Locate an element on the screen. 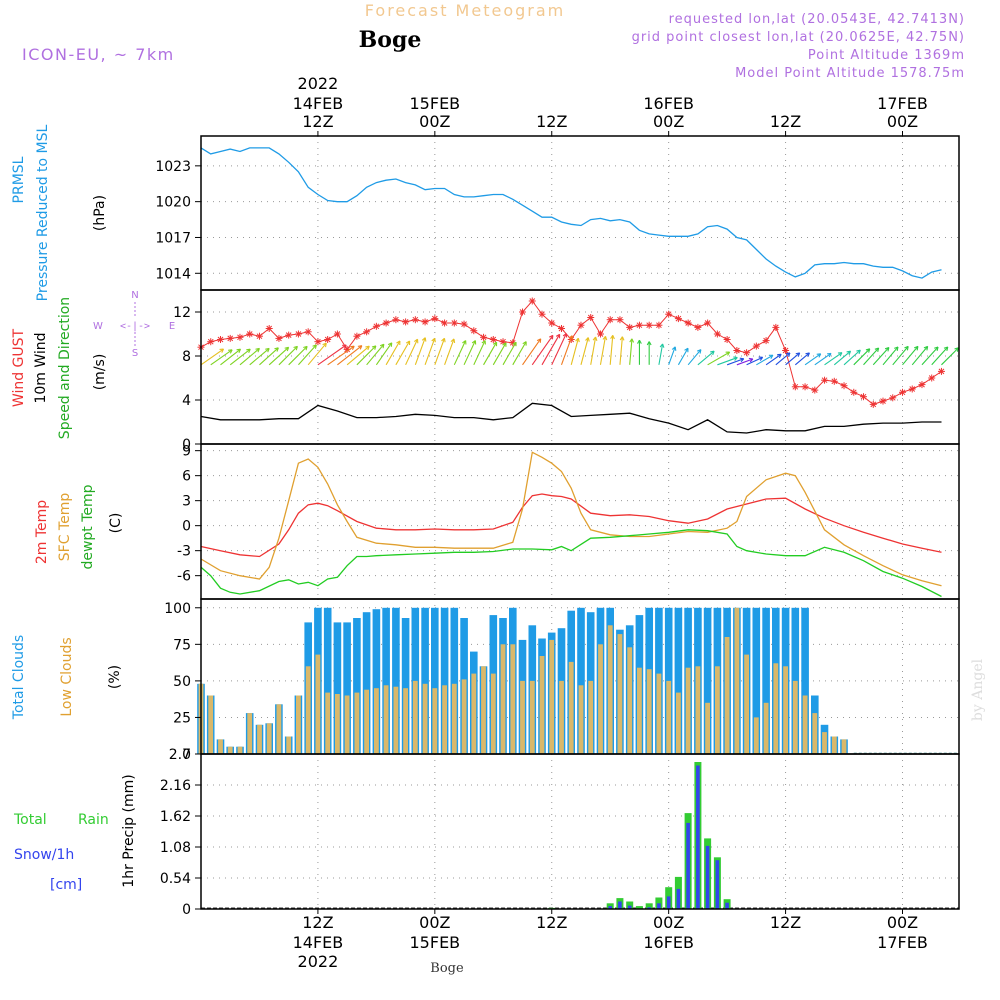 This screenshot has width=1000, height=1000. y-tick-label: 12 is located at coordinates (182, 313).